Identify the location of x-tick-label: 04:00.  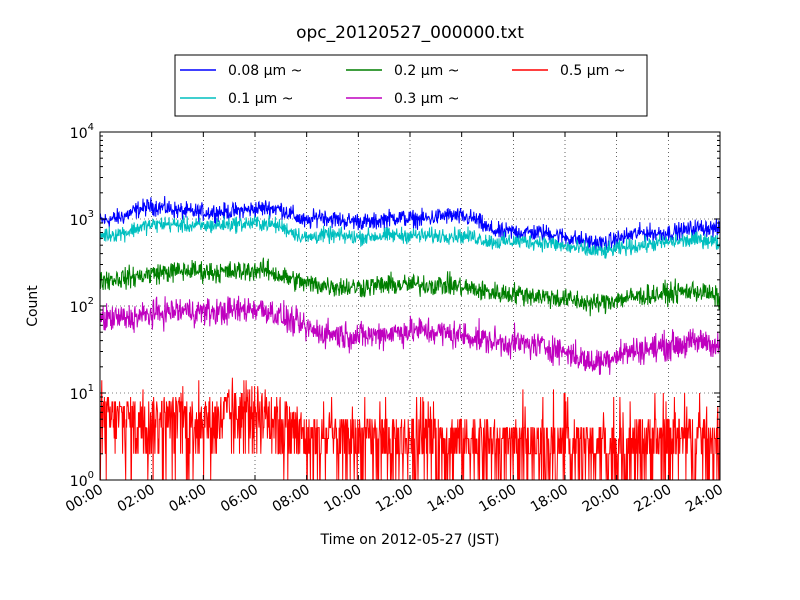
(187, 499).